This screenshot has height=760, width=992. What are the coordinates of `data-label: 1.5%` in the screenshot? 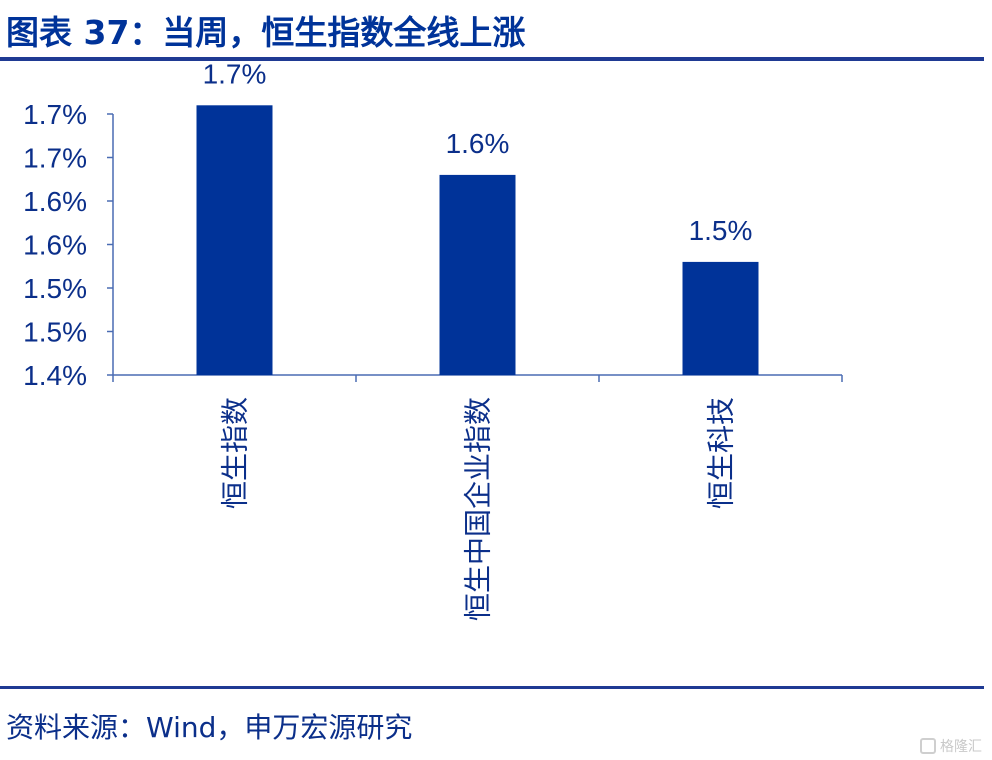 It's located at (721, 230).